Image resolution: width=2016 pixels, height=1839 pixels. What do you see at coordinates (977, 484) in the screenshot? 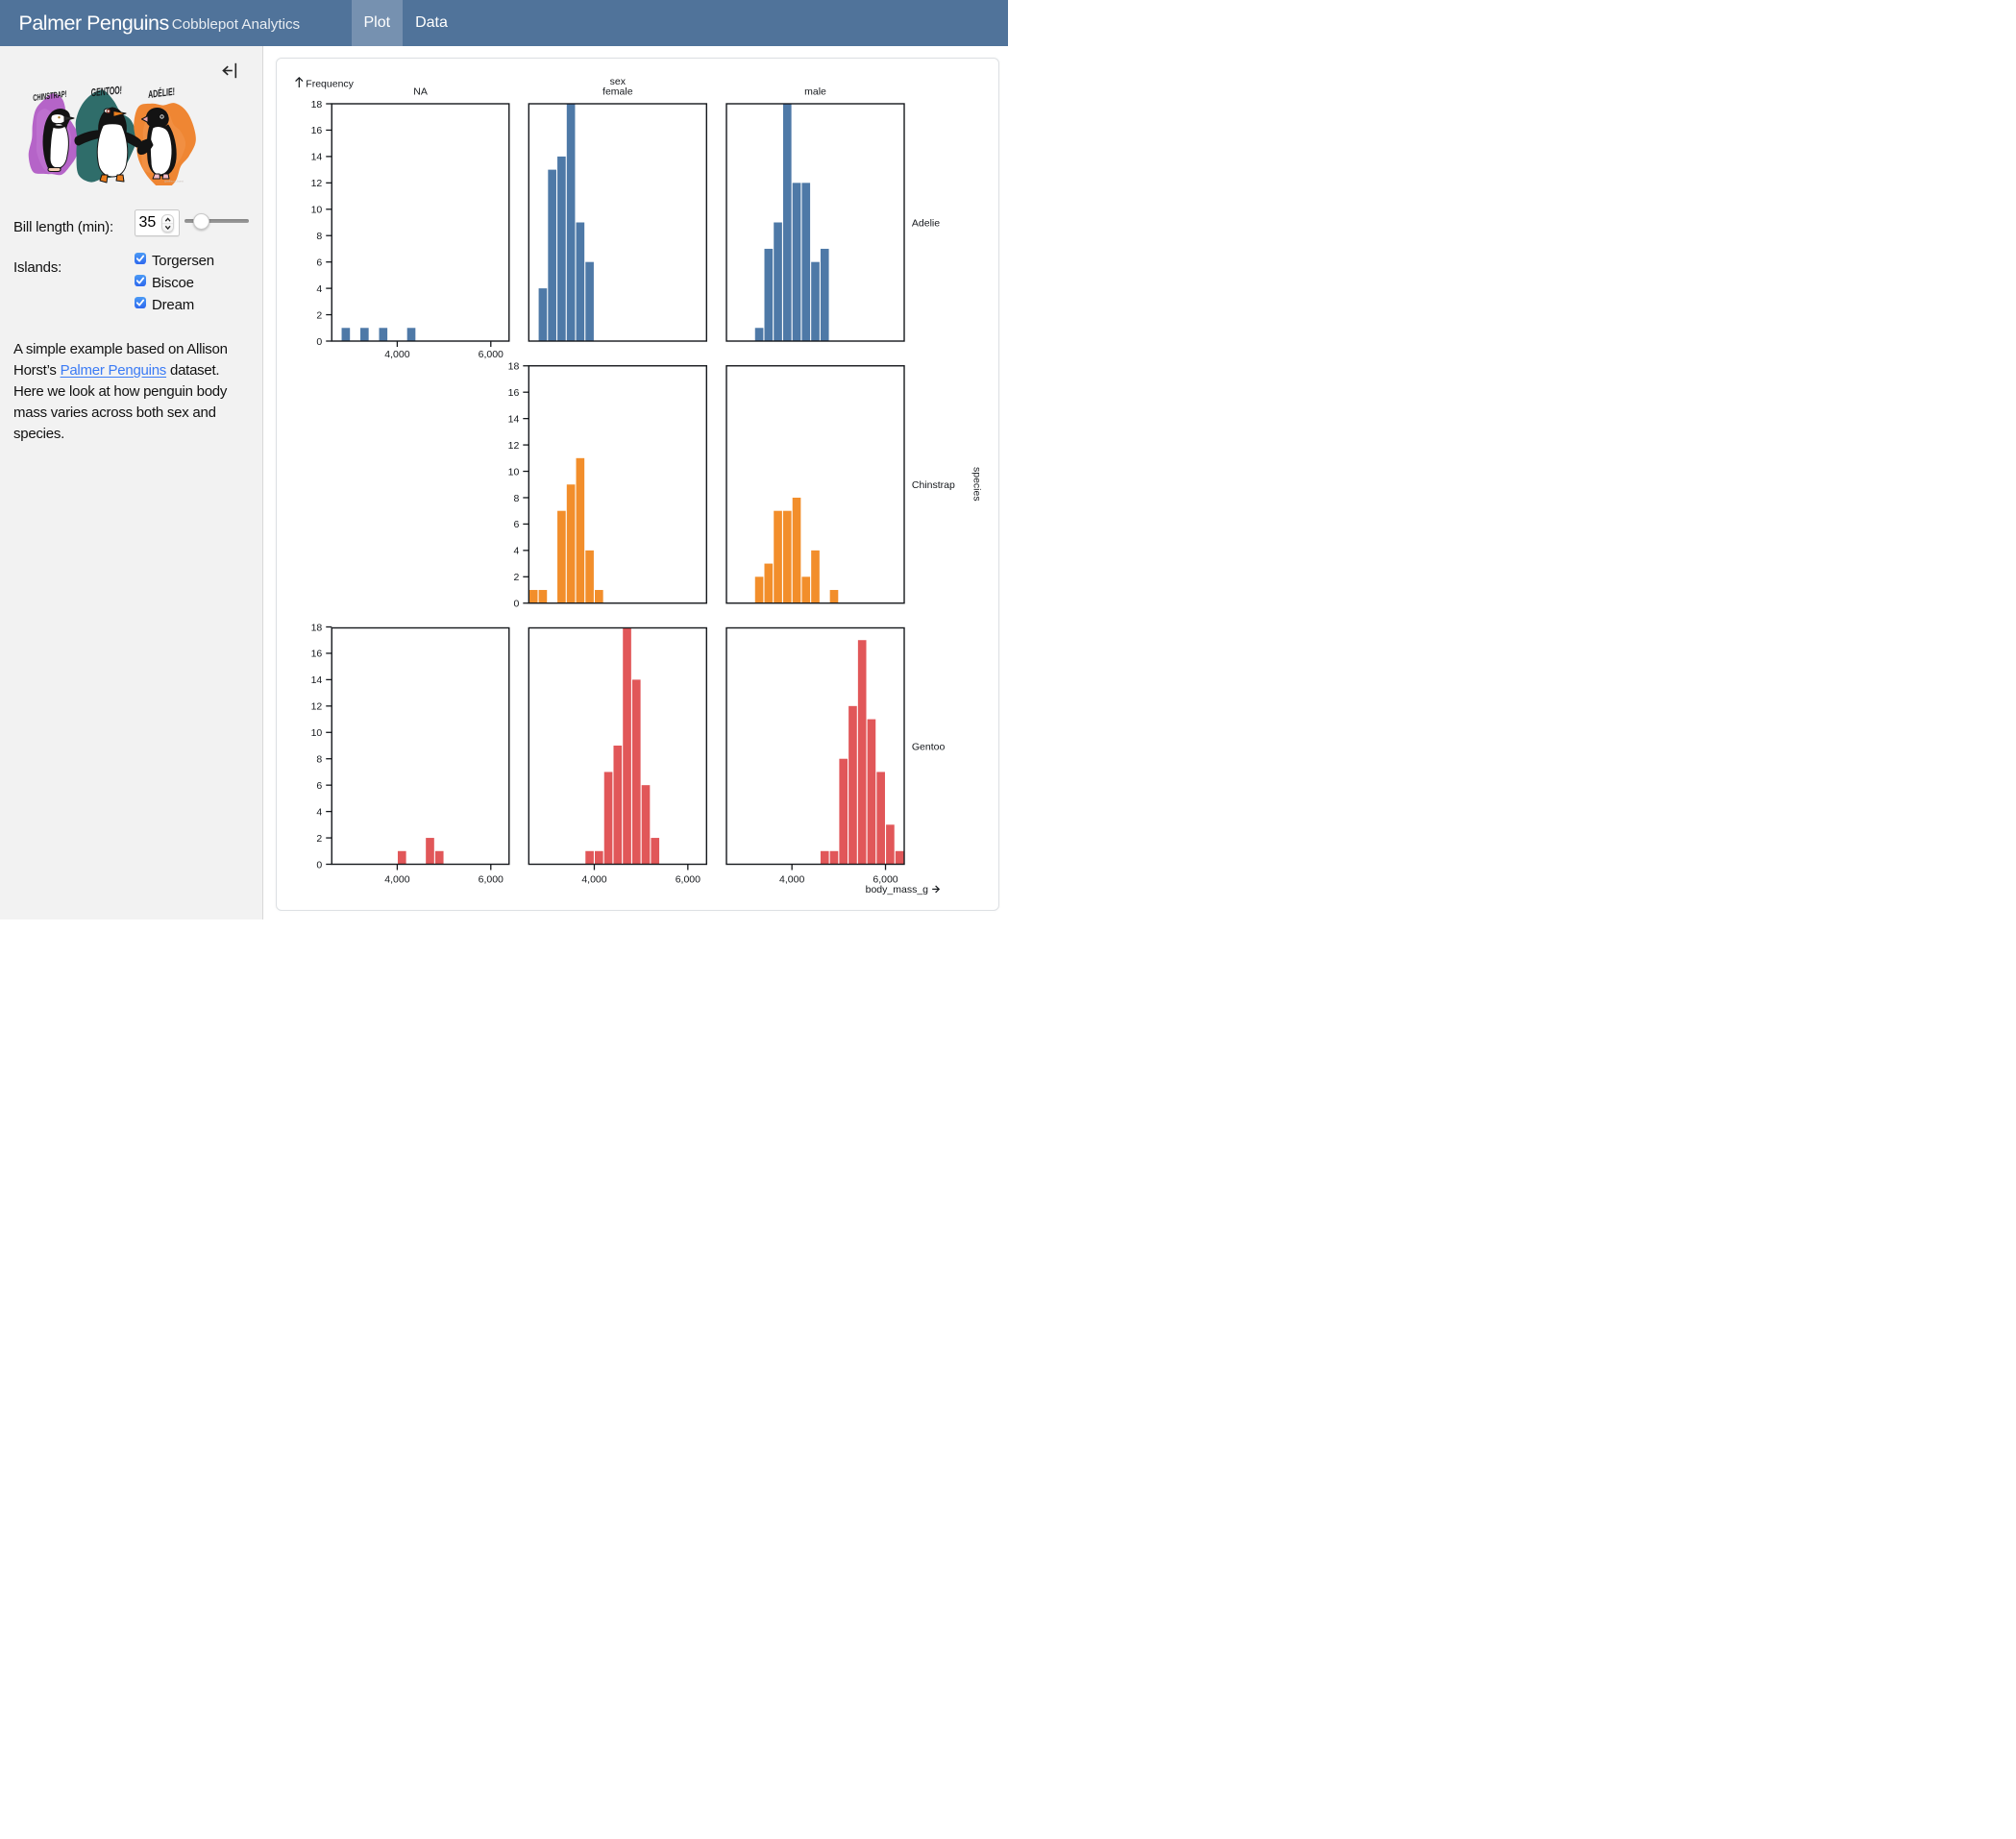
I see `svg-text: species` at bounding box center [977, 484].